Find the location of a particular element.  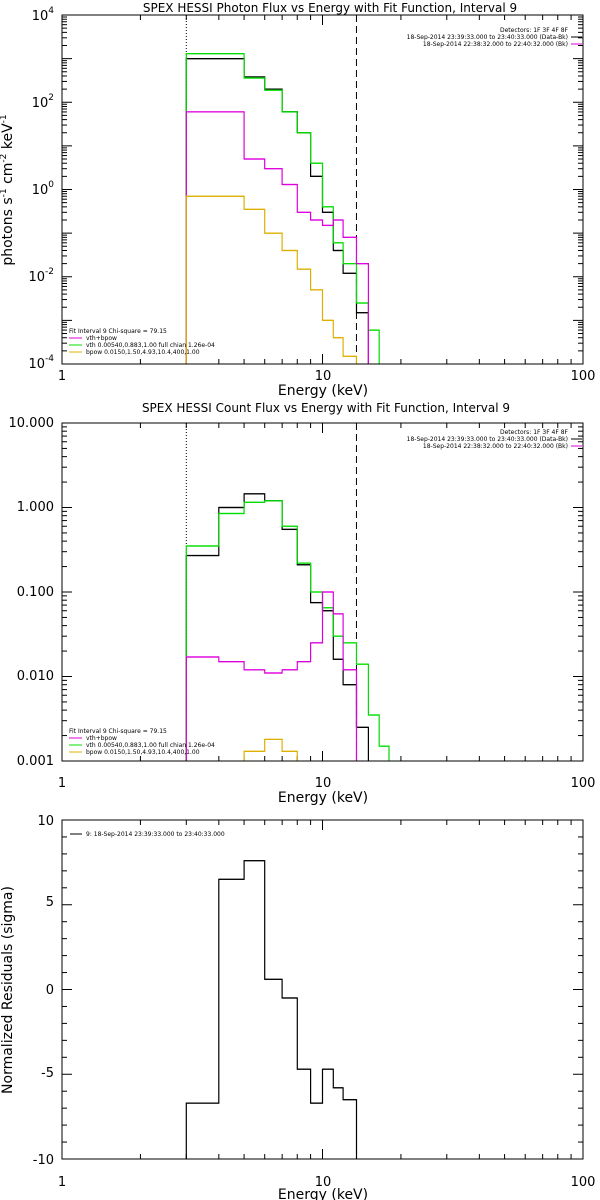

y-tick-label: 0 is located at coordinates (50, 990).